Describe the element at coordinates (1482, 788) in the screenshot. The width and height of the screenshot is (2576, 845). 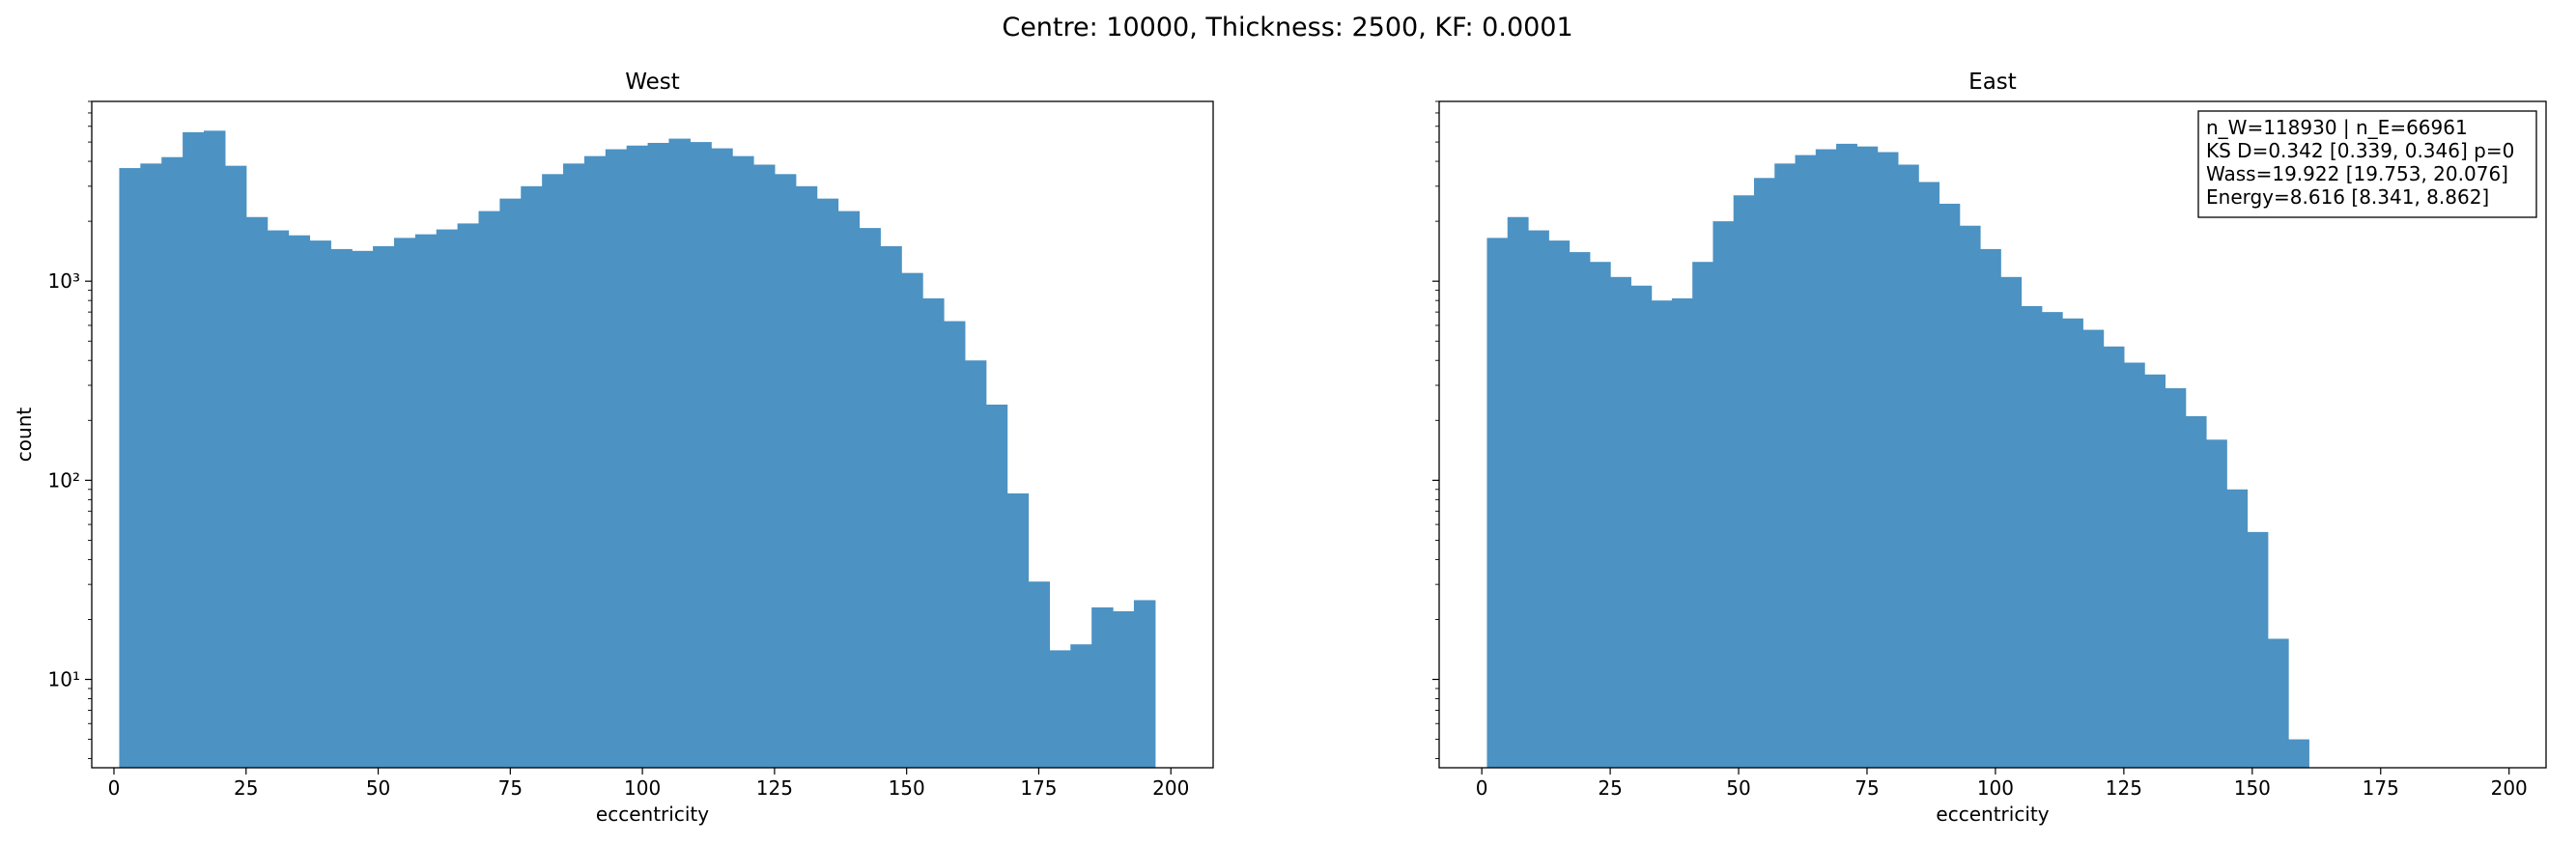
I see `east-x-tick-label: 0` at that location.